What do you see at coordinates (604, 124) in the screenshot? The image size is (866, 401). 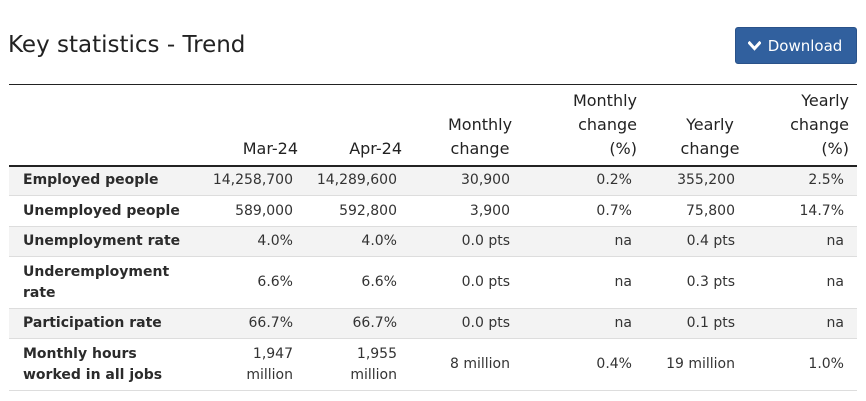 I see `column-header-monthly-change-pct: Monthly change (%)` at bounding box center [604, 124].